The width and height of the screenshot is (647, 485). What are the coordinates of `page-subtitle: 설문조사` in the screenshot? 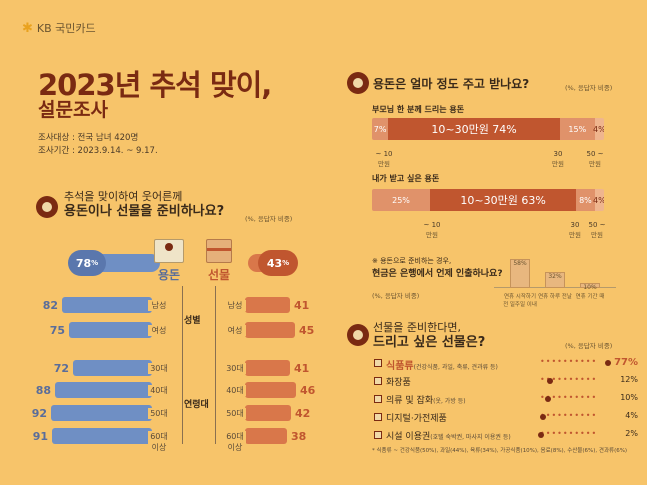 It's located at (73, 110).